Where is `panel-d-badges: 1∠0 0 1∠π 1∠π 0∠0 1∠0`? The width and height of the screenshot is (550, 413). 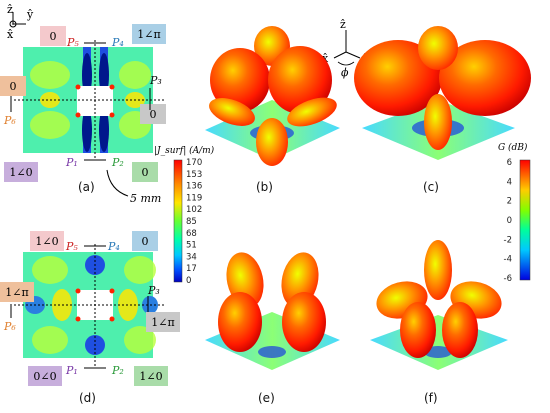
panel-d-badges: 1∠0 0 1∠π 1∠π 0∠0 1∠0 is located at coordinates (90, 308).